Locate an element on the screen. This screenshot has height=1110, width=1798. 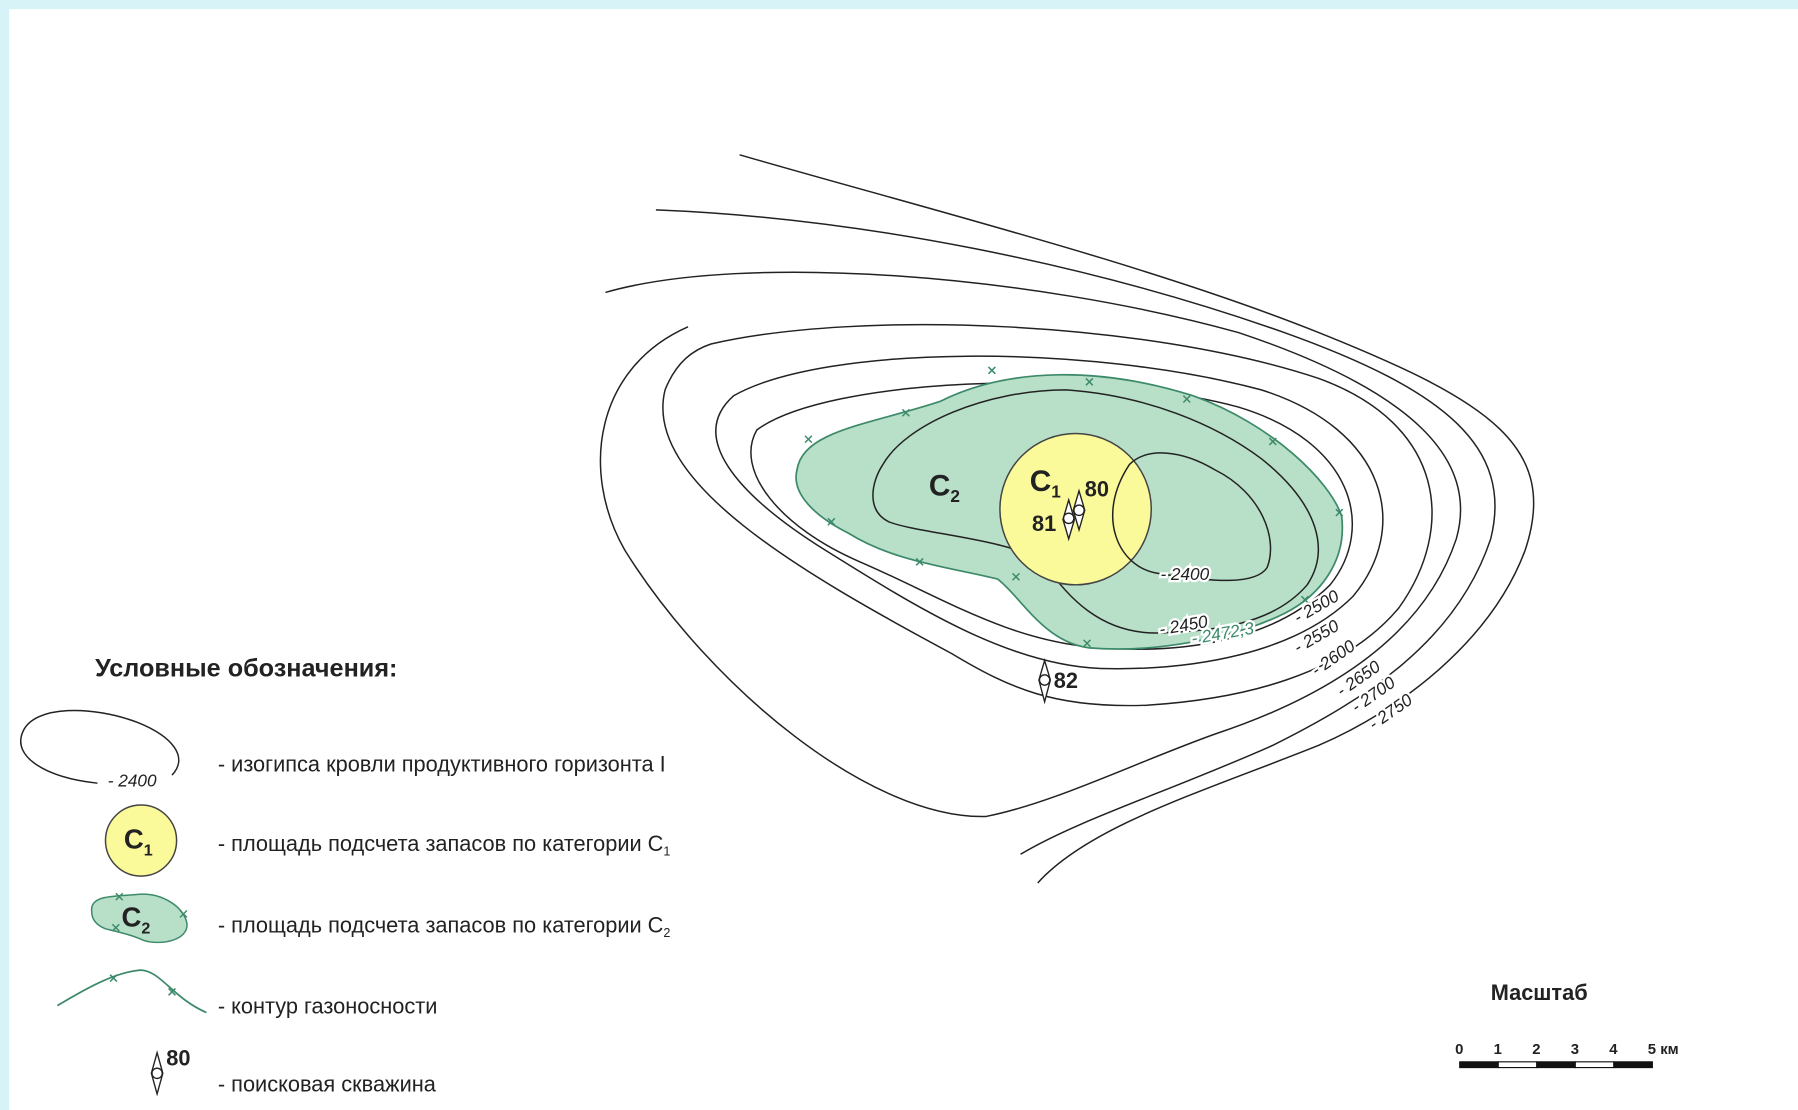
scale-tick-label: 4 is located at coordinates (1613, 1050).